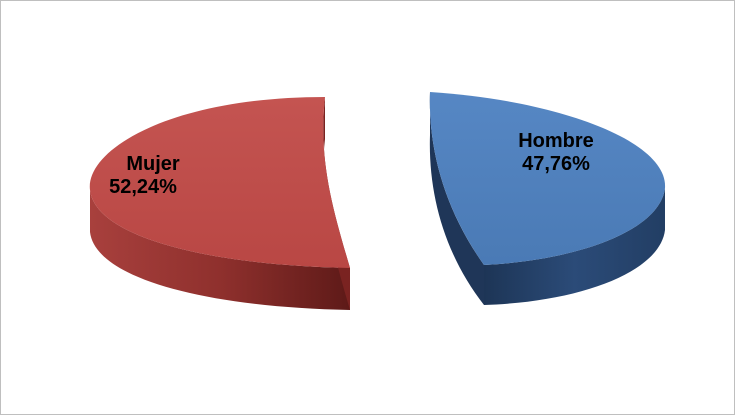  I want to click on slice-label-hombre-value: 47,76%, so click(556, 164).